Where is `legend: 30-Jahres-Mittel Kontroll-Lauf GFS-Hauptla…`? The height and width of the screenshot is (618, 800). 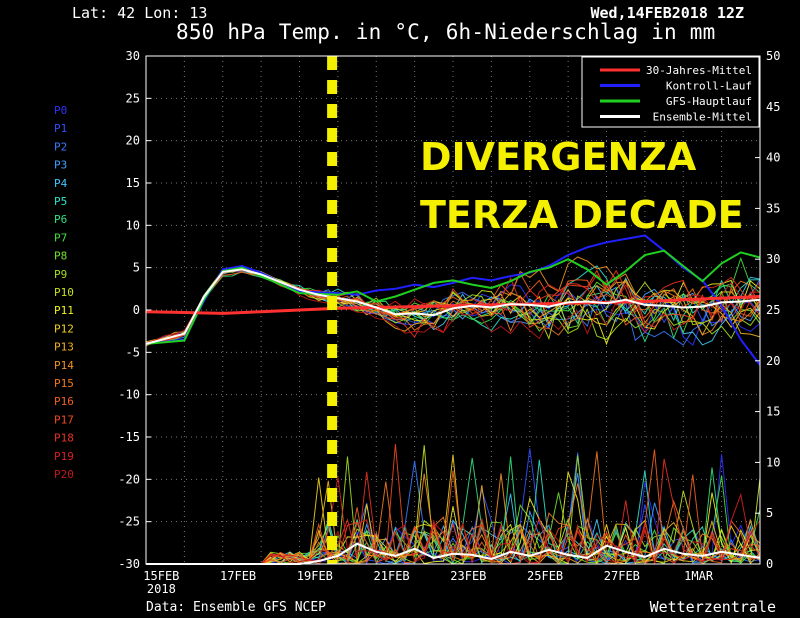
legend: 30-Jahres-Mittel Kontroll-Lauf GFS-Hauptla… is located at coordinates (670, 92).